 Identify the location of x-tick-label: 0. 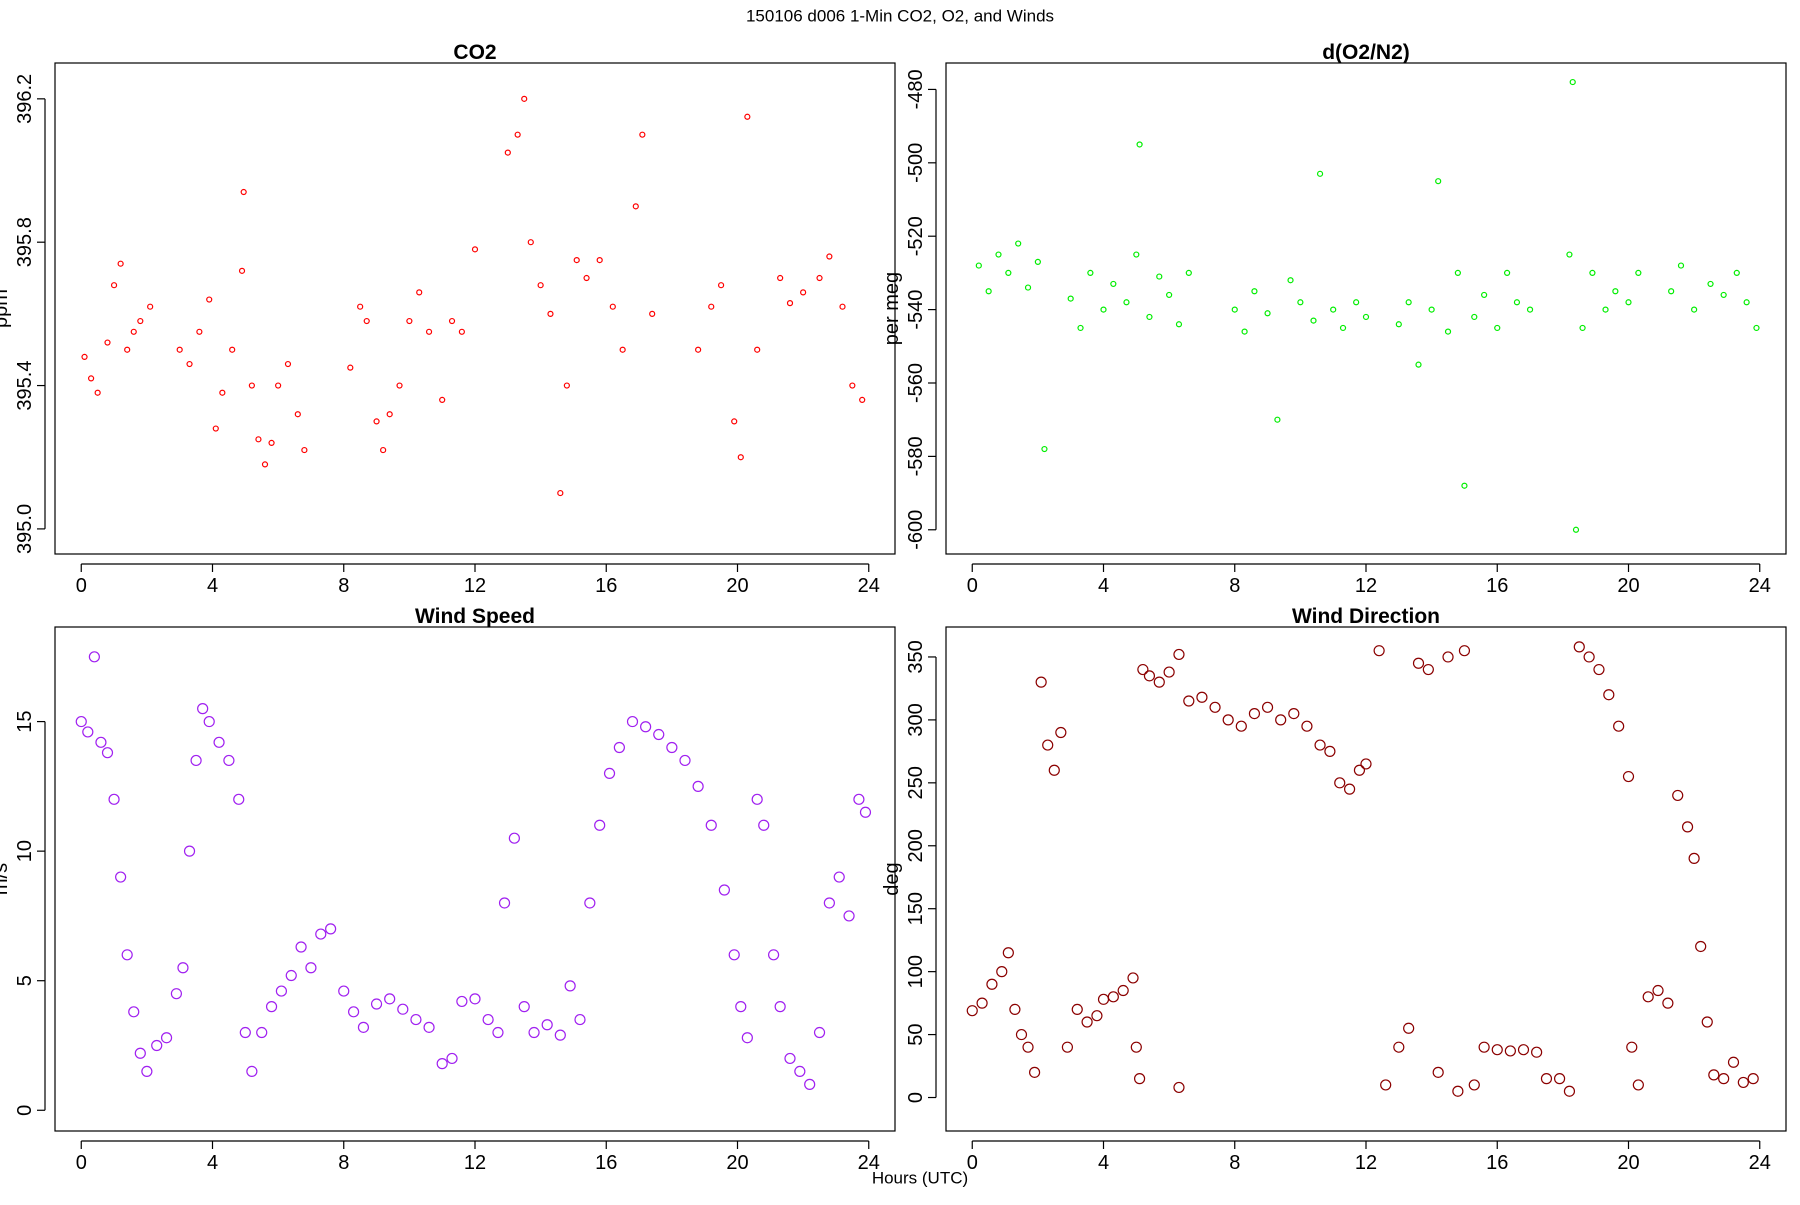
(972, 586).